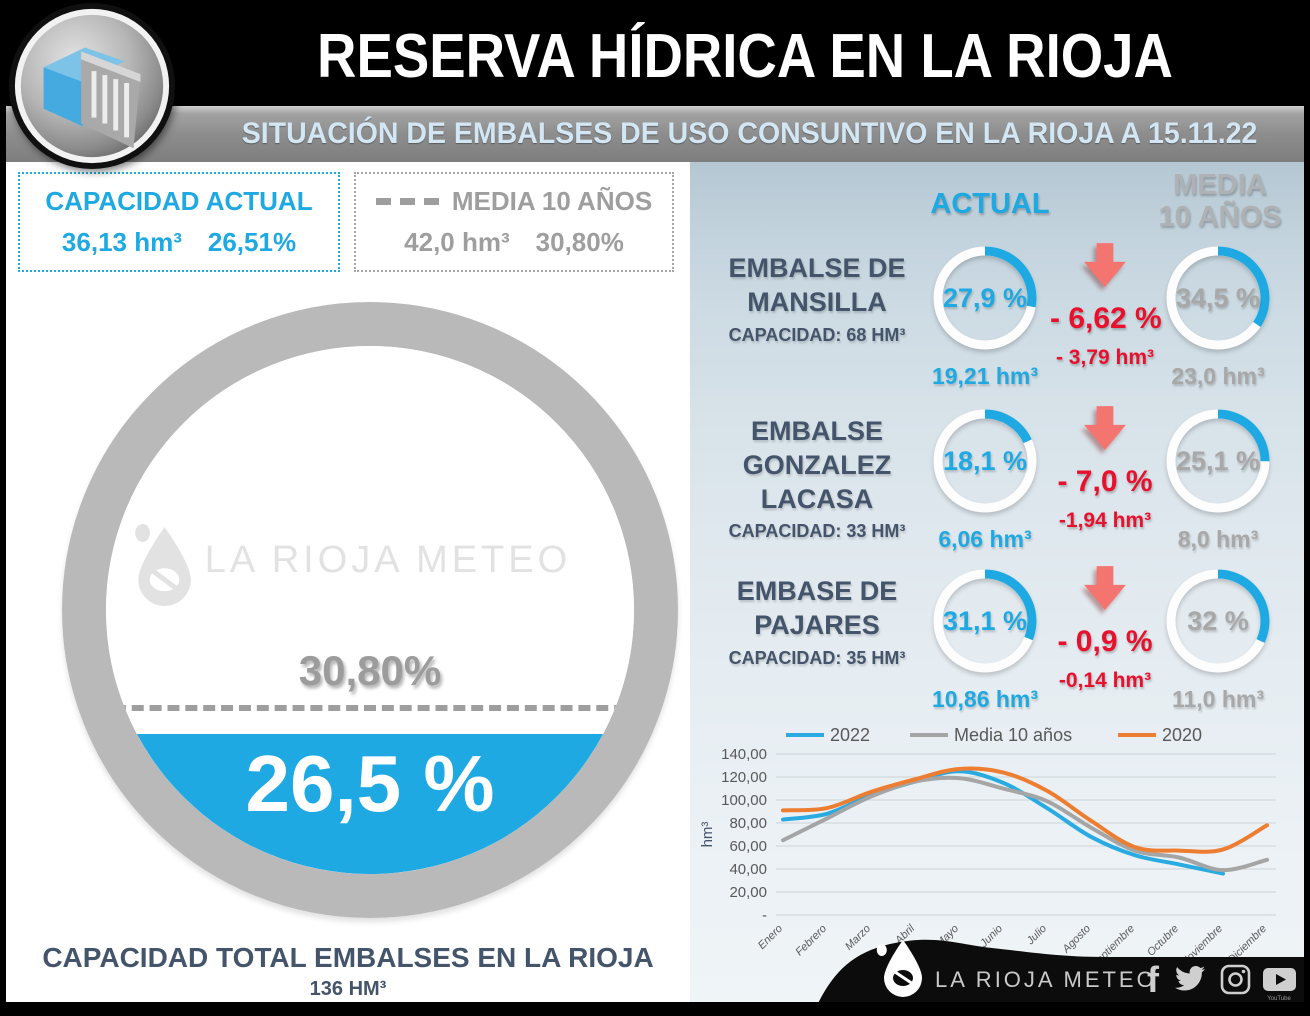 The height and width of the screenshot is (1016, 1310). I want to click on svg-text: 2022, so click(850, 735).